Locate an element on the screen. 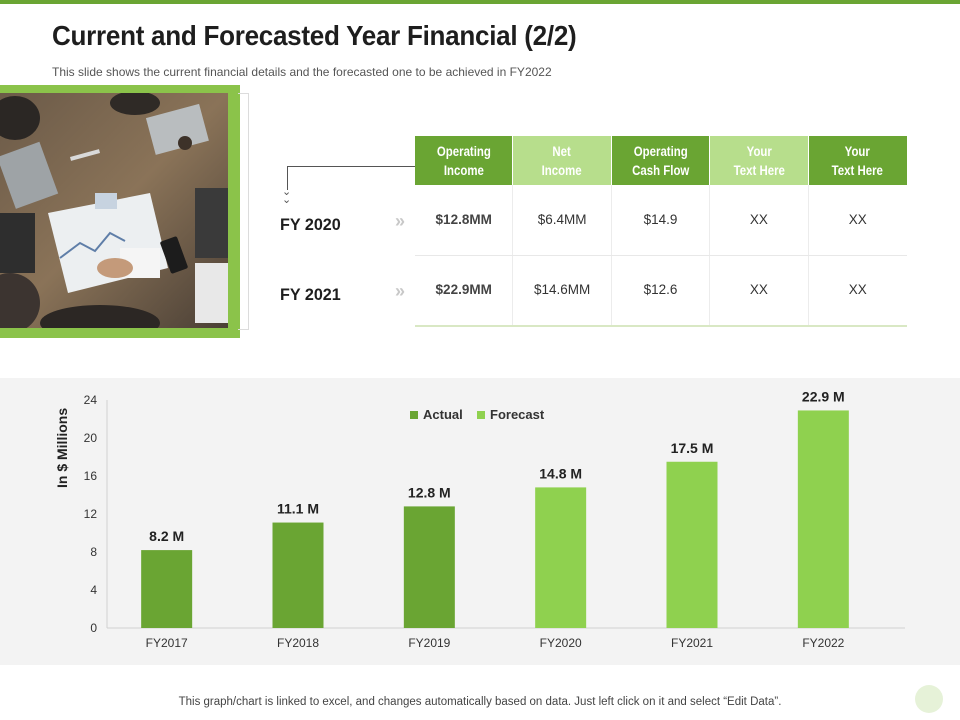  row-label-fy2021: FY 2021 is located at coordinates (310, 294).